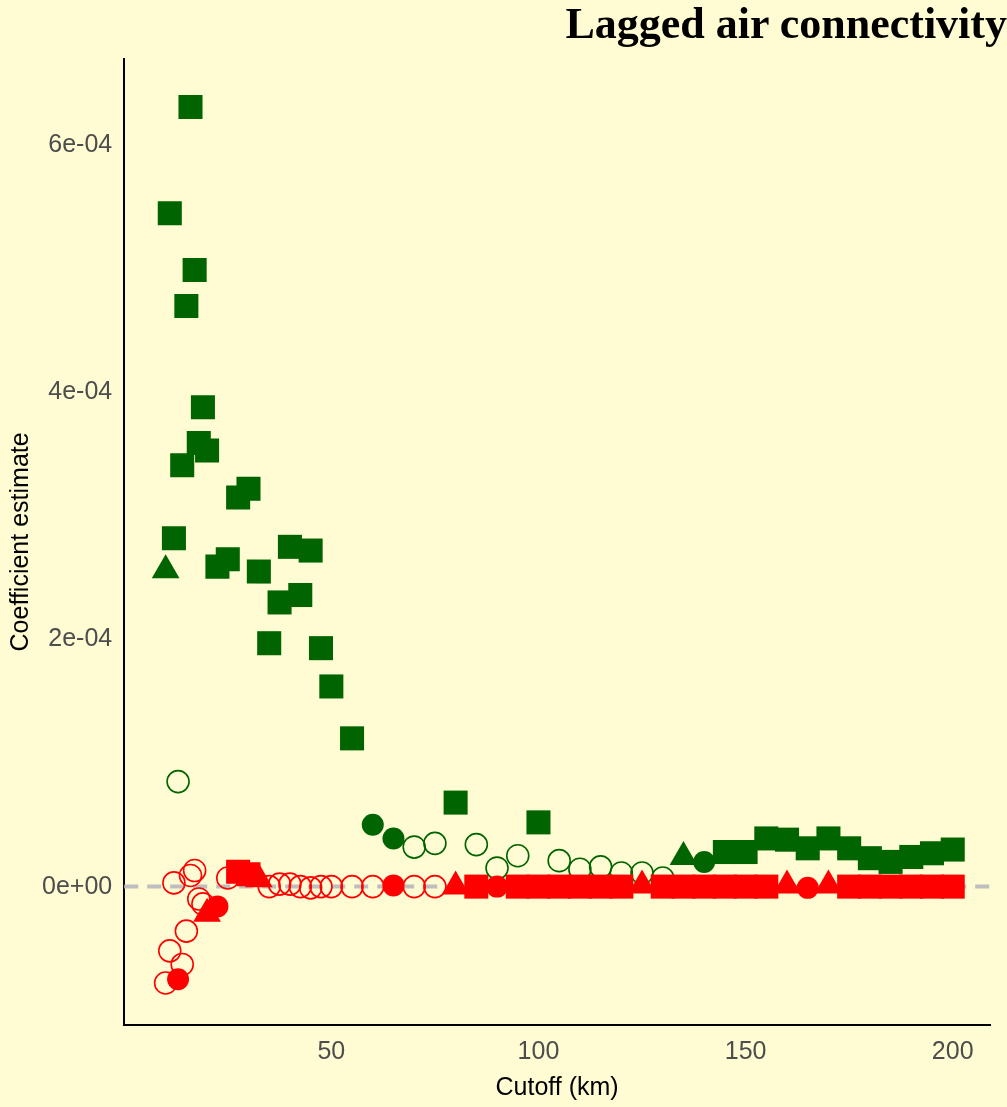 Image resolution: width=1007 pixels, height=1107 pixels. I want to click on y-tick-label: 4e-04, so click(80, 390).